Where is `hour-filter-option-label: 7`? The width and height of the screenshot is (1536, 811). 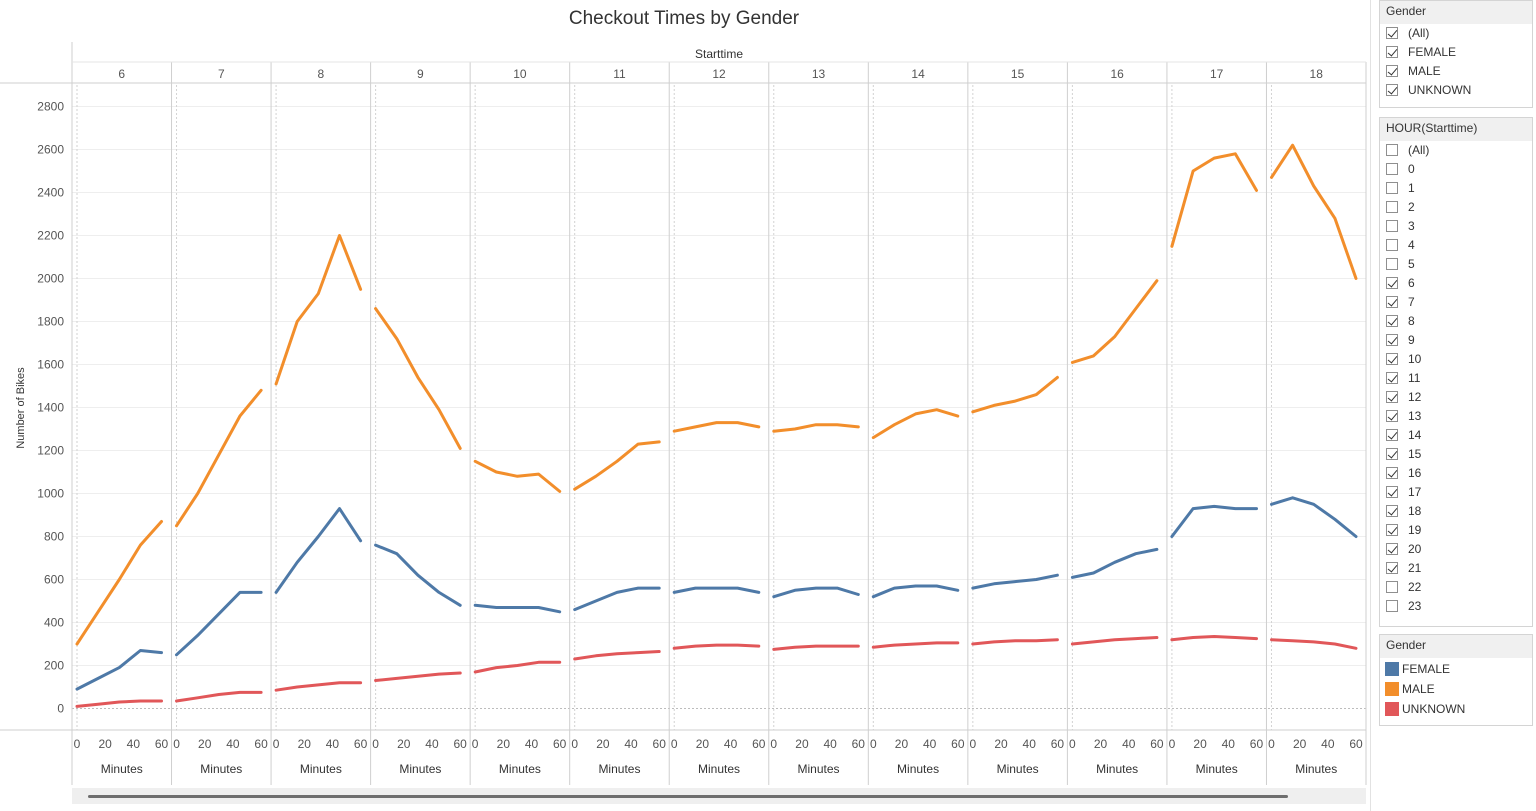 hour-filter-option-label: 7 is located at coordinates (1411, 302).